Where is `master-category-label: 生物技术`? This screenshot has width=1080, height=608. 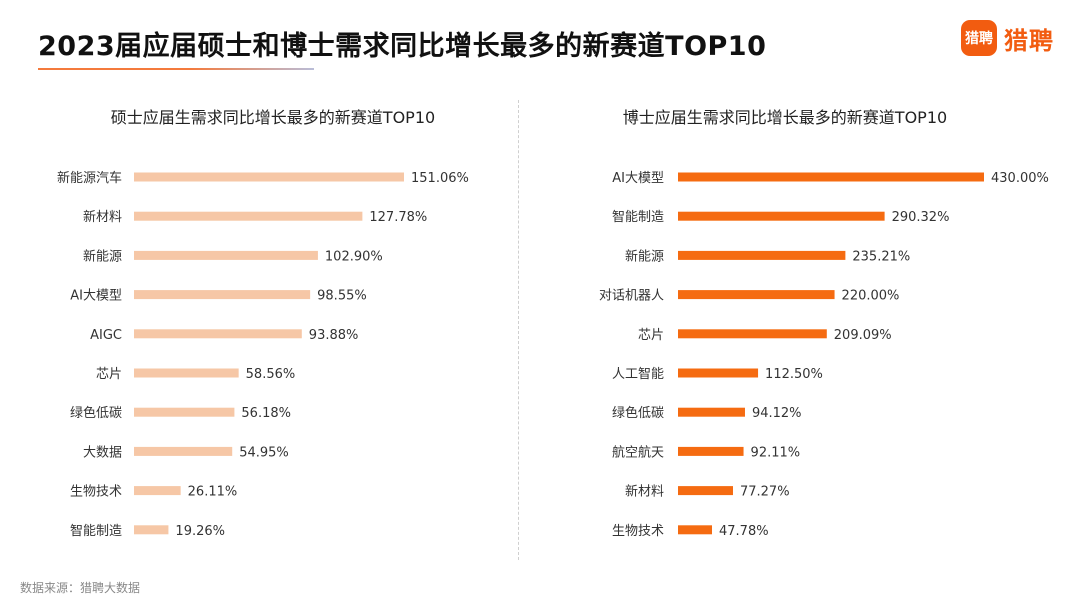
master-category-label: 生物技术 is located at coordinates (96, 492).